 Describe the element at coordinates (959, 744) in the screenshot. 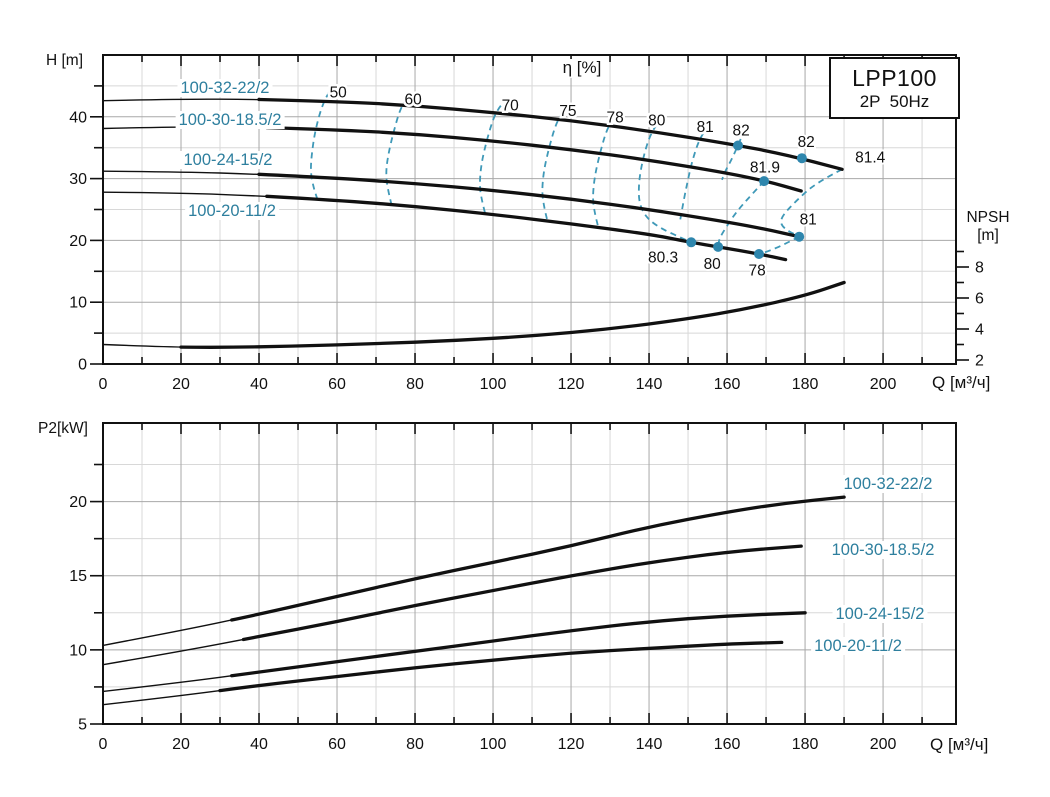

I see `q-axis-label-bottom: Q [м³/ч]` at that location.